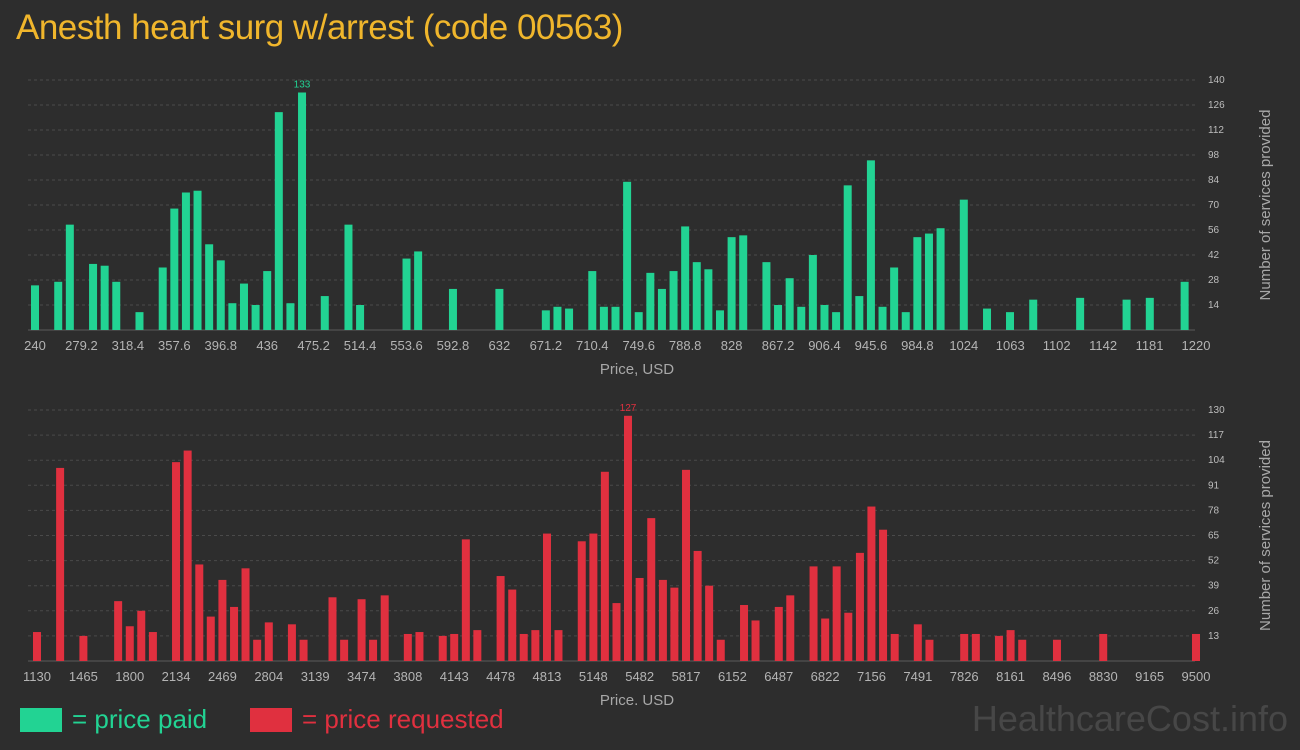 The width and height of the screenshot is (1300, 750). I want to click on y-tick-label: 52, so click(1214, 561).